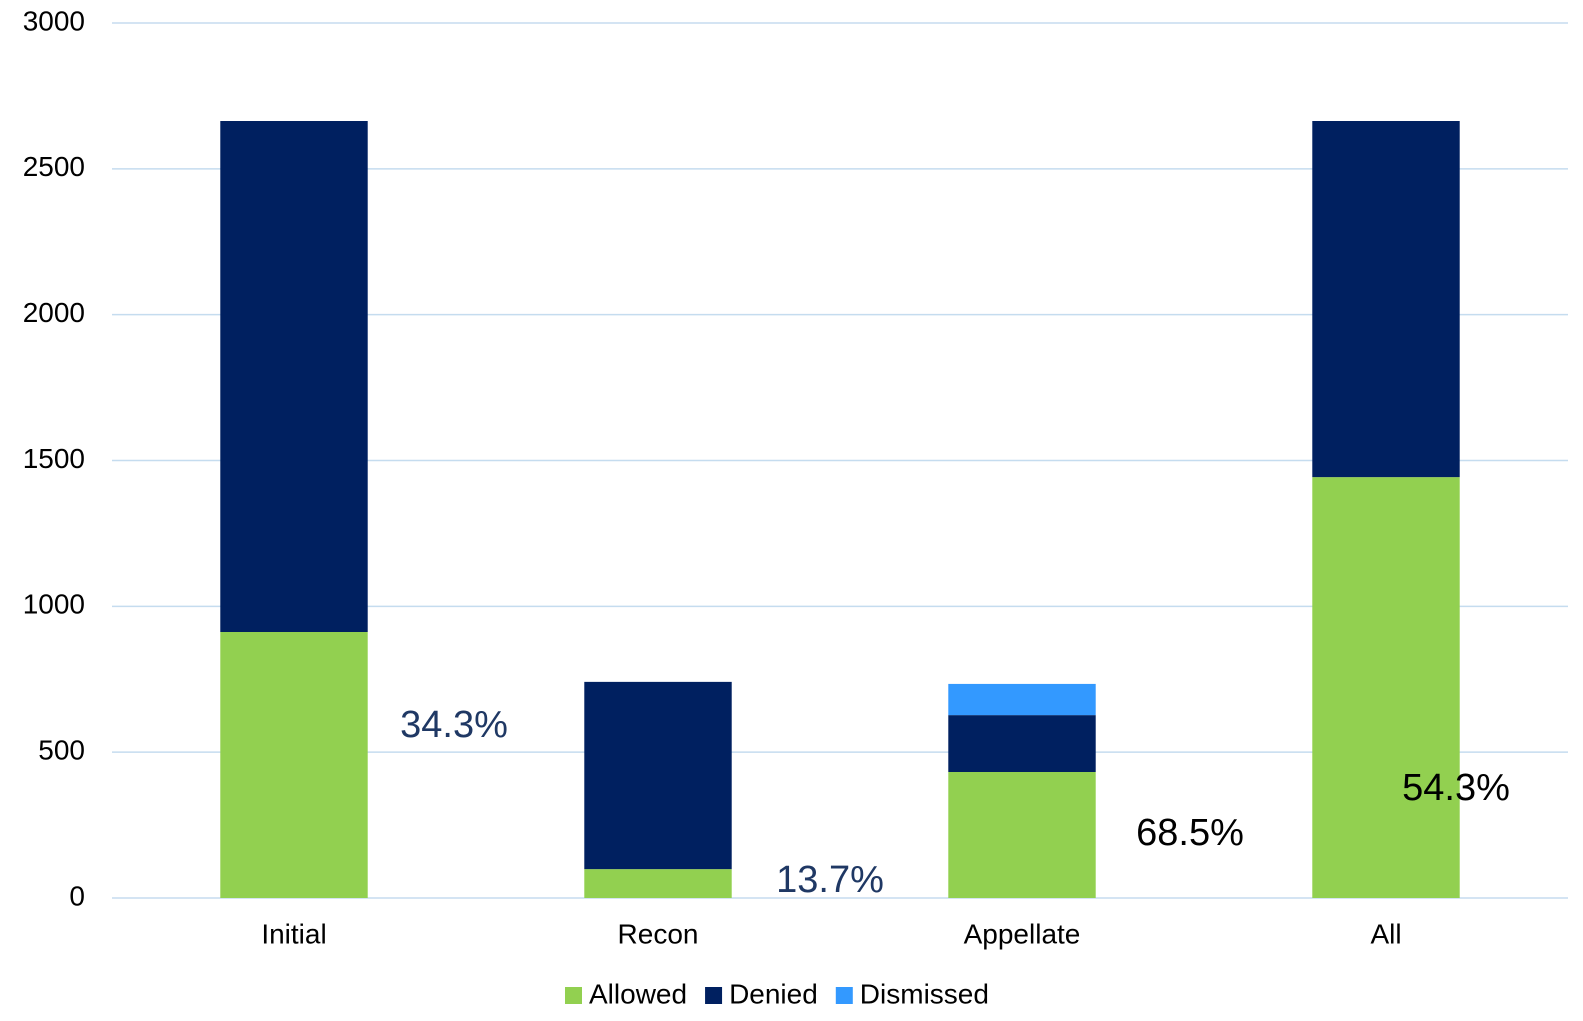 Image resolution: width=1583 pixels, height=1021 pixels. I want to click on y-tick-label: 3000, so click(54, 20).